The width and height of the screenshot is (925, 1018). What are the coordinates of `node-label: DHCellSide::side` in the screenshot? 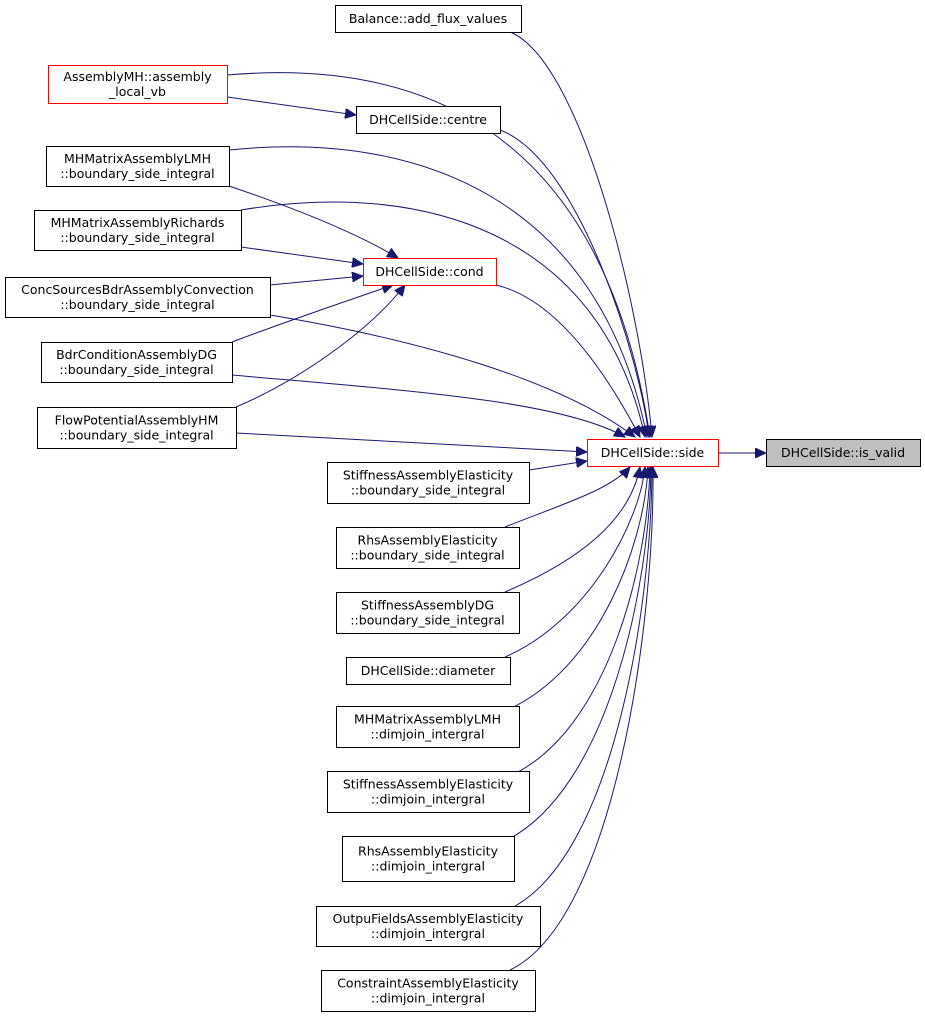 It's located at (653, 452).